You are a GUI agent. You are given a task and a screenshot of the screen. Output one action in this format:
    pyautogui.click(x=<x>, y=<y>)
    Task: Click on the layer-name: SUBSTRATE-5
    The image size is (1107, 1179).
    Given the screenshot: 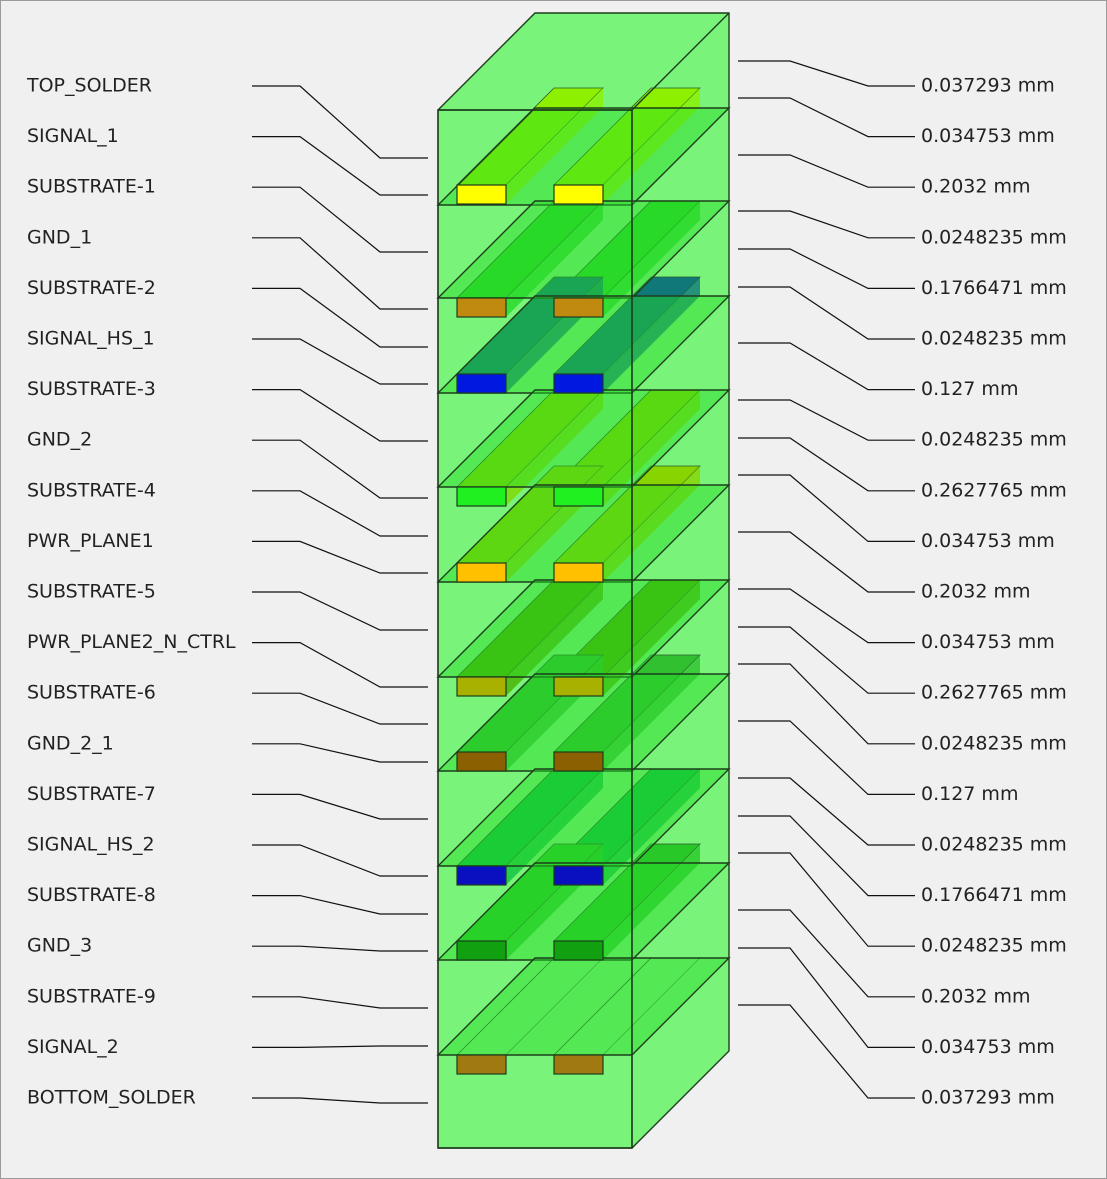 What is the action you would take?
    pyautogui.click(x=91, y=592)
    